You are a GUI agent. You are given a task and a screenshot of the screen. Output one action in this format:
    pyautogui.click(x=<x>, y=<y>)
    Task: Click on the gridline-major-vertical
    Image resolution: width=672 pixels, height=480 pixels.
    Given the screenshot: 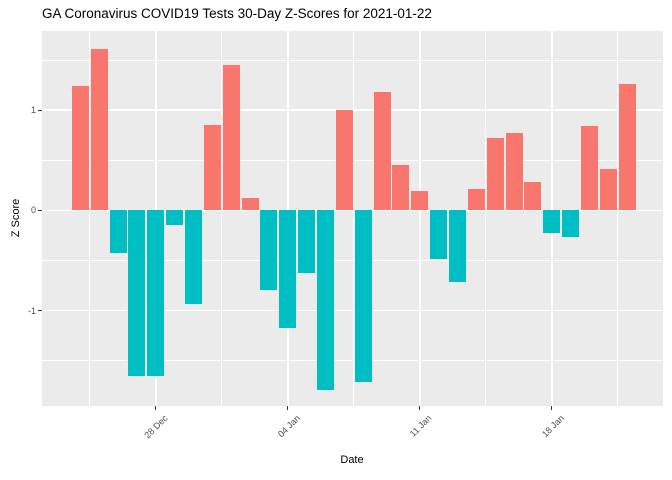 What is the action you would take?
    pyautogui.click(x=420, y=218)
    